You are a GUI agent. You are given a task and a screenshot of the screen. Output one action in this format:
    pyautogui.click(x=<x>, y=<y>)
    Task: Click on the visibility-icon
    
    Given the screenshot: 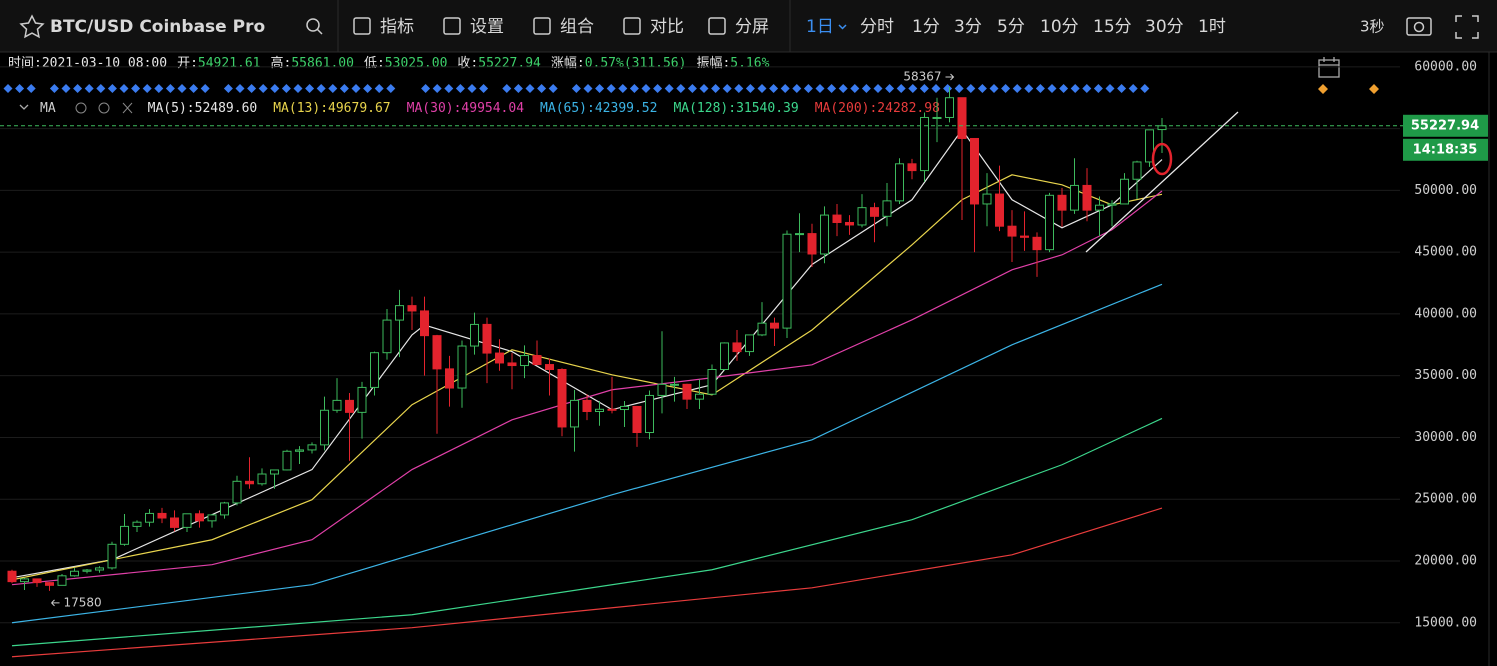 What is the action you would take?
    pyautogui.click(x=81, y=108)
    